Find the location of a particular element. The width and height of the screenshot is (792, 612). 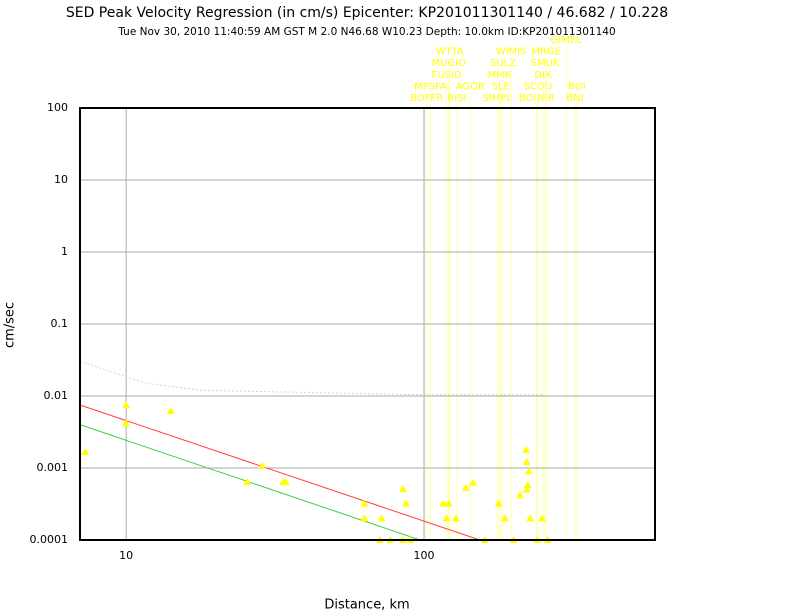

station-label: SCOU is located at coordinates (538, 86).